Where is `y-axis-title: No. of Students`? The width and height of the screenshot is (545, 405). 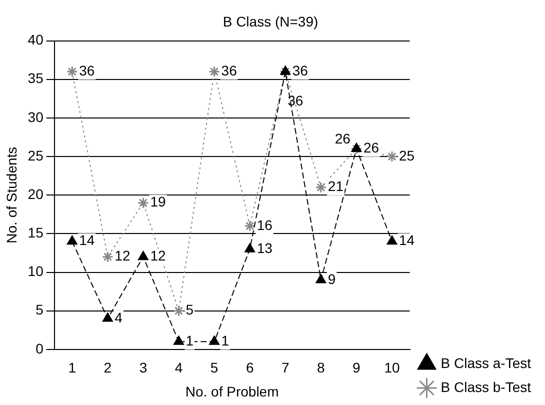
y-axis-title: No. of Students is located at coordinates (11, 195).